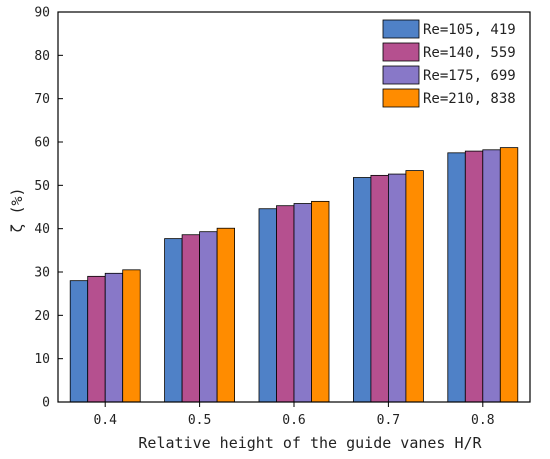 The height and width of the screenshot is (459, 550). What do you see at coordinates (293, 420) in the screenshot?
I see `x-tick-label: 0.6` at bounding box center [293, 420].